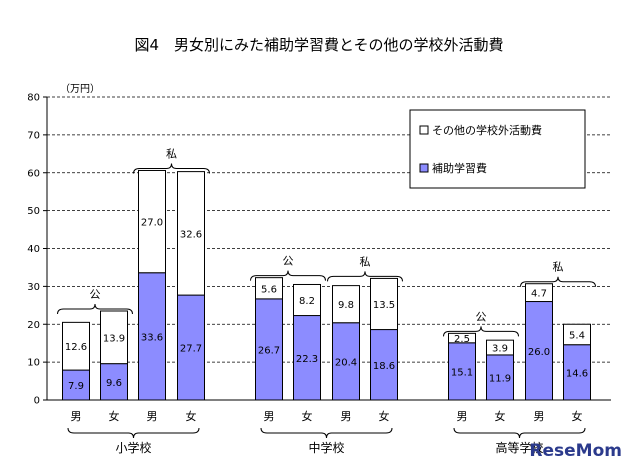  What do you see at coordinates (459, 168) in the screenshot?
I see `legend-label: 補助学習費` at bounding box center [459, 168].